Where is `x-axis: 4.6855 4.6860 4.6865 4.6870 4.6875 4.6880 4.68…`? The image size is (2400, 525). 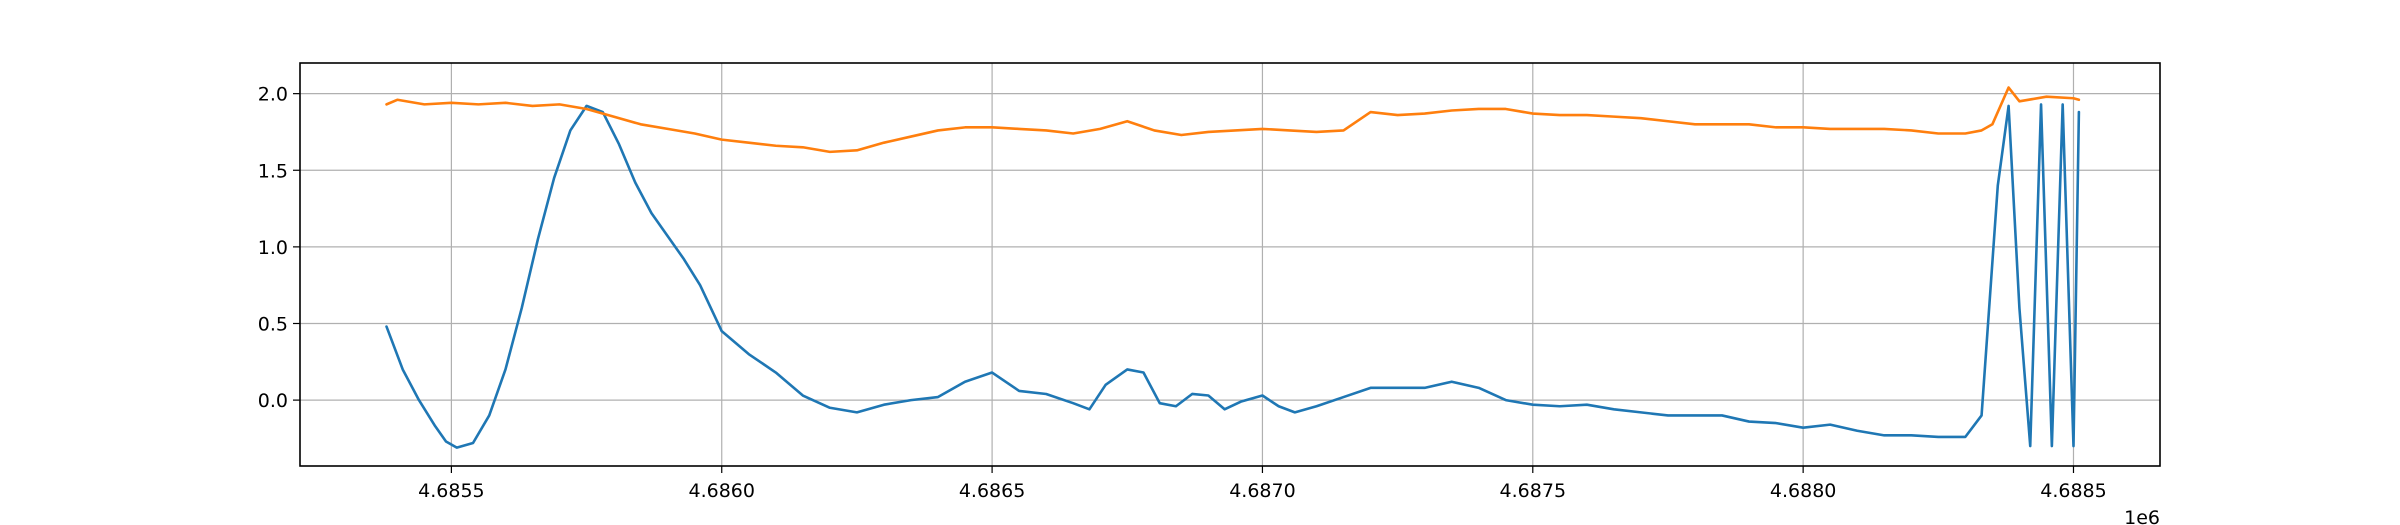 x-axis: 4.6855 4.6860 4.6865 4.6870 4.6875 4.6880 4.68… is located at coordinates (1262, 484).